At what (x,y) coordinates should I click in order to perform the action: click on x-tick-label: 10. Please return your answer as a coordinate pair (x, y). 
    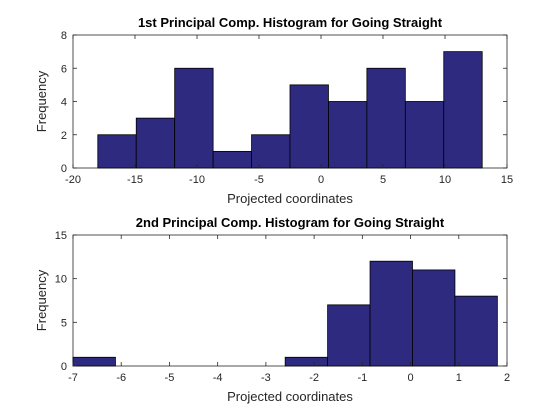
    Looking at the image, I should click on (445, 180).